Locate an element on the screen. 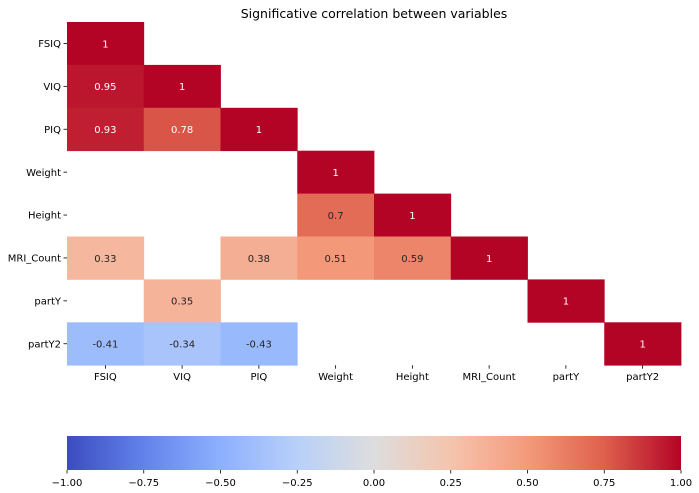 The height and width of the screenshot is (493, 699). cell-value-label: -0.43 is located at coordinates (259, 345).